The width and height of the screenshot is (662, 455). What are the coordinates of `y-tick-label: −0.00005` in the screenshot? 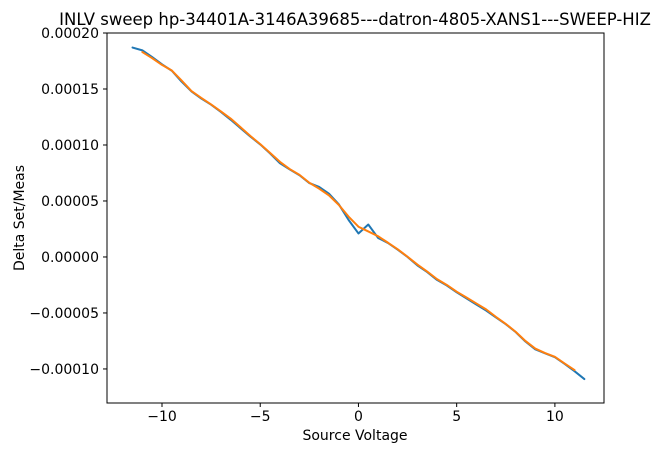 It's located at (64, 314).